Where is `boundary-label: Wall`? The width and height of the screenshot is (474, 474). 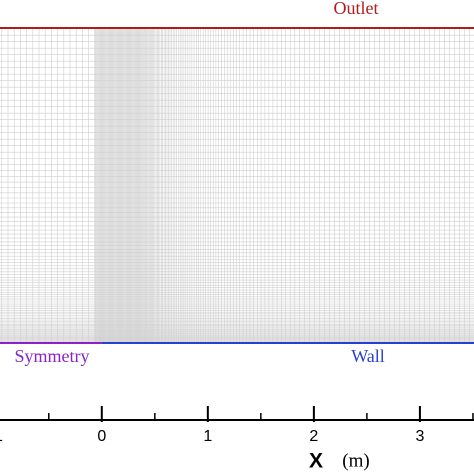
boundary-label: Wall is located at coordinates (368, 356).